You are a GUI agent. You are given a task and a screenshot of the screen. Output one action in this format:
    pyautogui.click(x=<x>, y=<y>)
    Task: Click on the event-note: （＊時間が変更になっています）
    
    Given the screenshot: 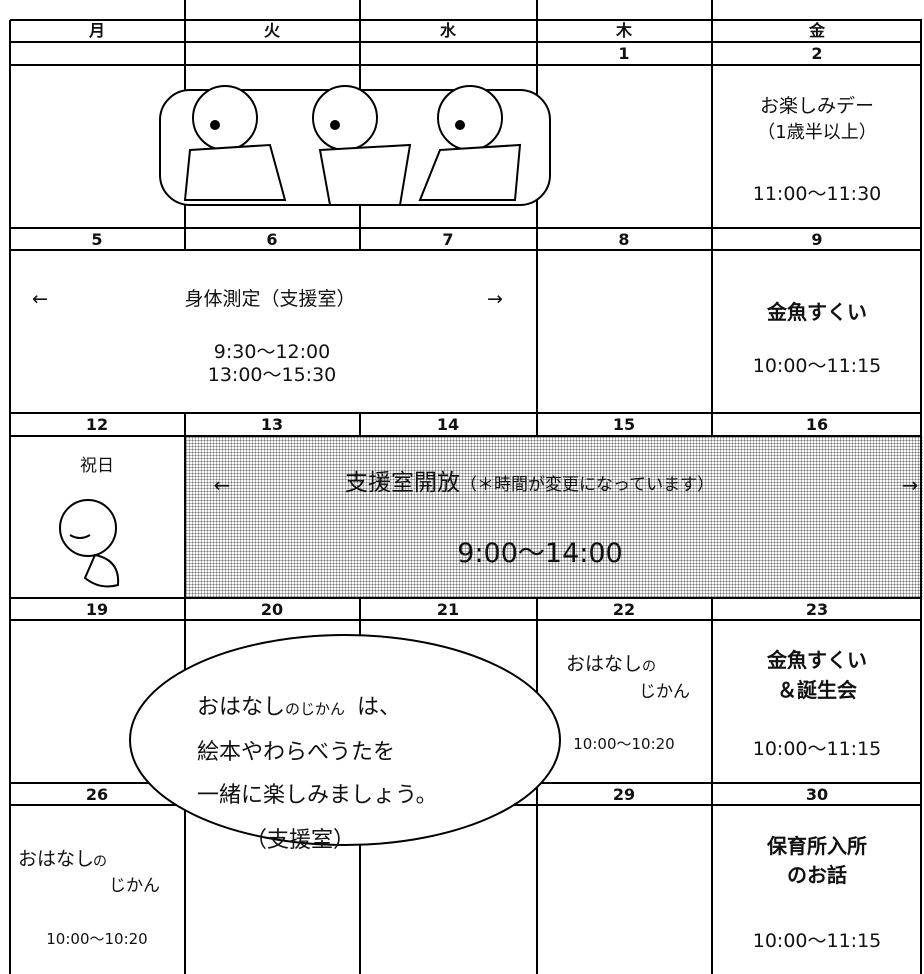 What is the action you would take?
    pyautogui.click(x=587, y=485)
    